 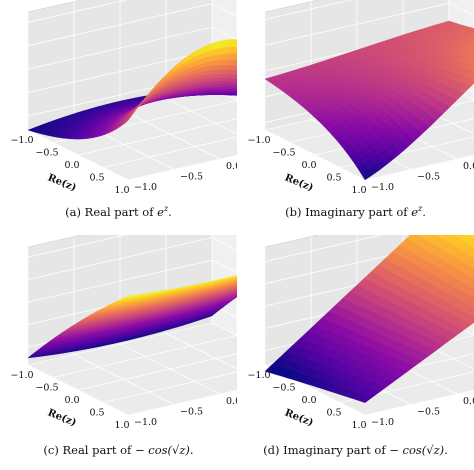 I want to click on caption-text: (a) Real part of, so click(x=111, y=211).